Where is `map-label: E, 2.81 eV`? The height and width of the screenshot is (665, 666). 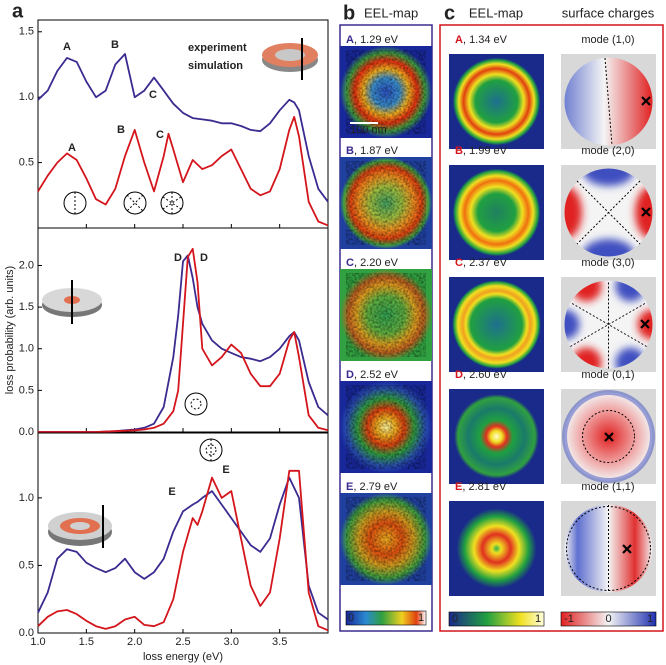
map-label: E, 2.81 eV is located at coordinates (481, 487).